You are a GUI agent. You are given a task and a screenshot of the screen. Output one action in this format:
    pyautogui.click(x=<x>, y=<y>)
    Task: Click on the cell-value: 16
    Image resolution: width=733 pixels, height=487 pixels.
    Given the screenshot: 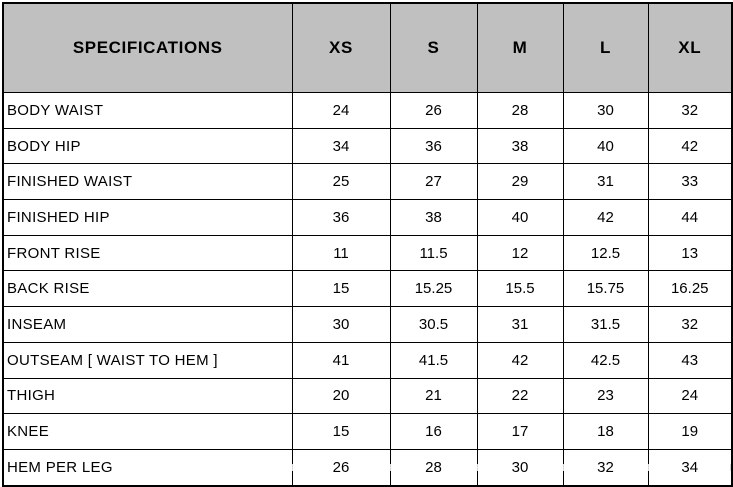 What is the action you would take?
    pyautogui.click(x=433, y=431)
    